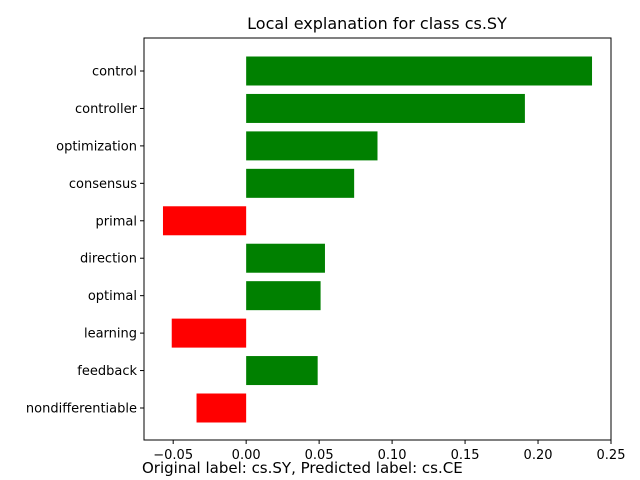  Describe the element at coordinates (283, 296) in the screenshot. I see `bar-optimal` at that location.